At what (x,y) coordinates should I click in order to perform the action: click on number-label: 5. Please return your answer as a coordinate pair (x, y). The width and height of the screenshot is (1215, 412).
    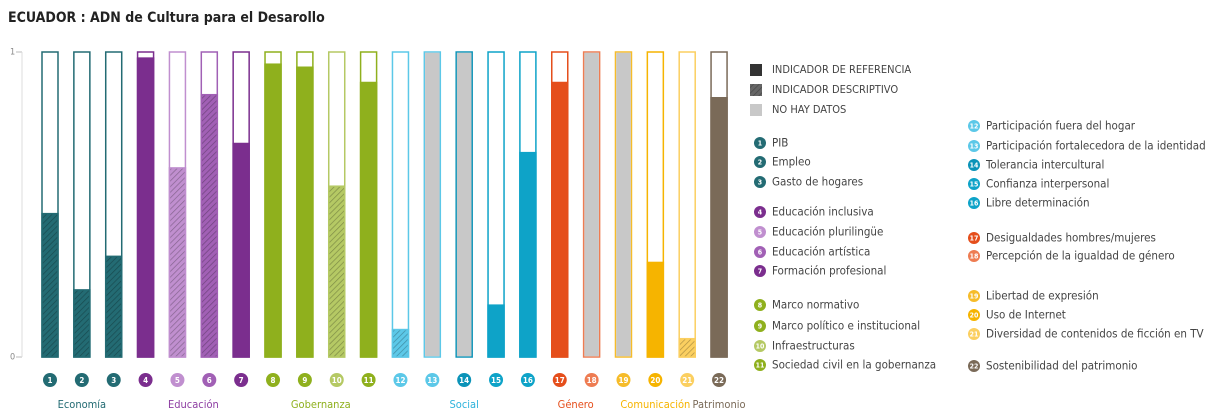
    Looking at the image, I should click on (177, 380).